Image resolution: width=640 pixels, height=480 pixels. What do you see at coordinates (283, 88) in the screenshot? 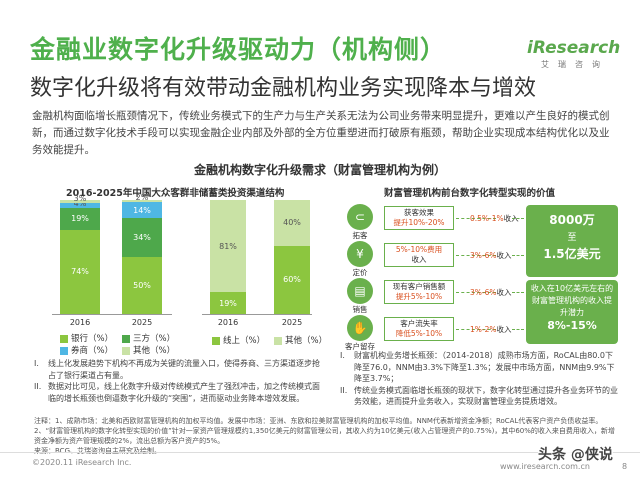
I see `page-subtitle: 数字化升级将有效带动金融机构业务实现降本与增效` at bounding box center [283, 88].